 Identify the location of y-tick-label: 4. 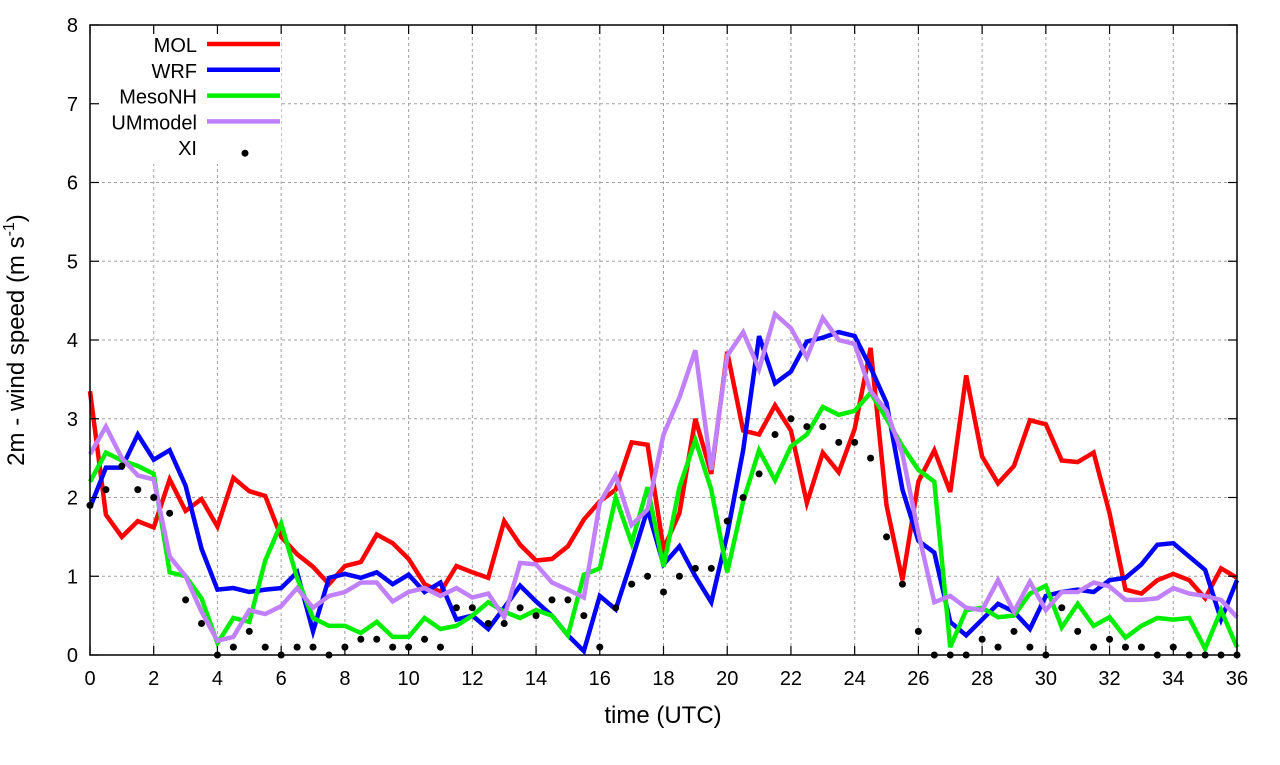
(72, 341).